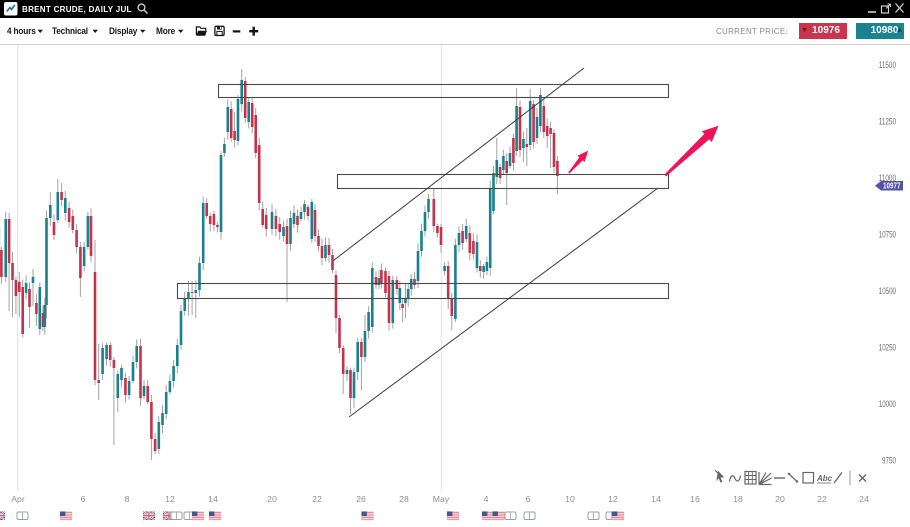  I want to click on svg-text: 4, so click(486, 499).